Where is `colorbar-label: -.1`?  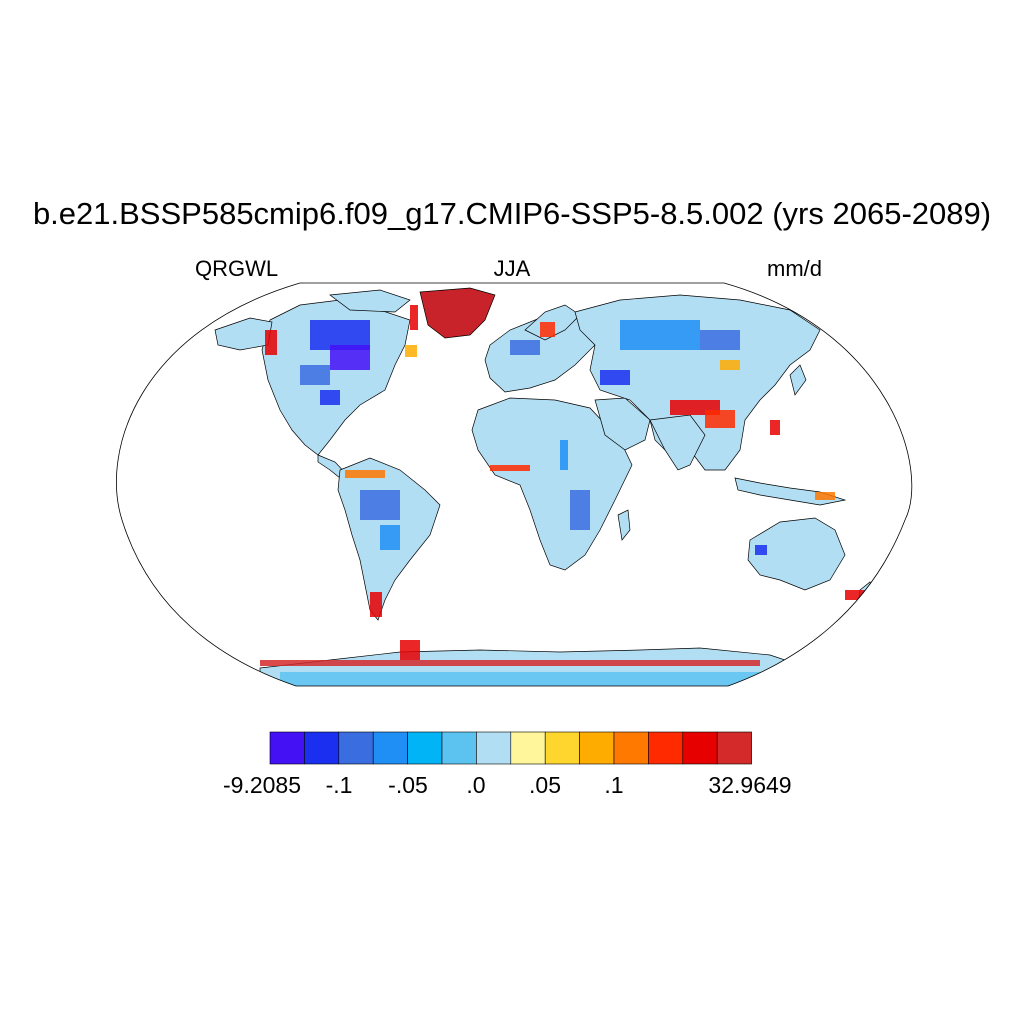 colorbar-label: -.1 is located at coordinates (339, 785).